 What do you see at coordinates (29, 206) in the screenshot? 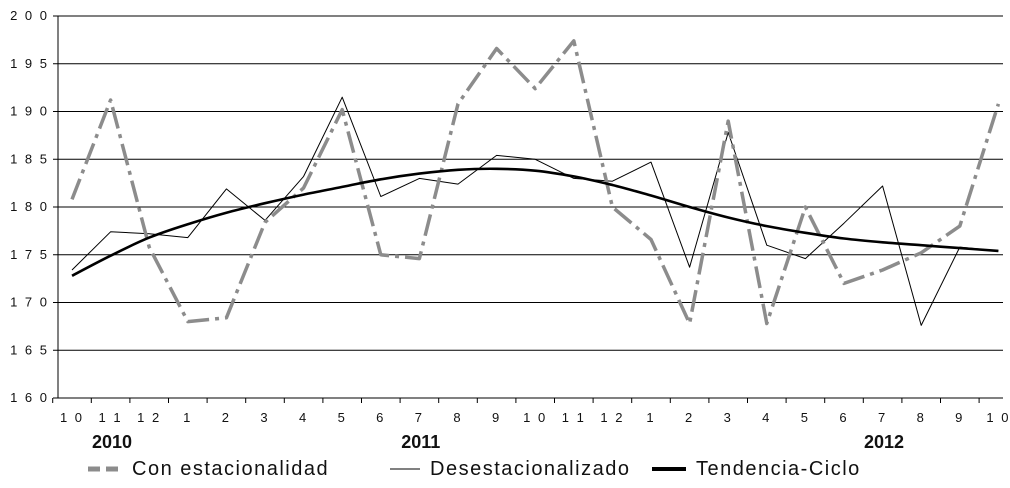
I see `y-tick-label: 1 8 0` at bounding box center [29, 206].